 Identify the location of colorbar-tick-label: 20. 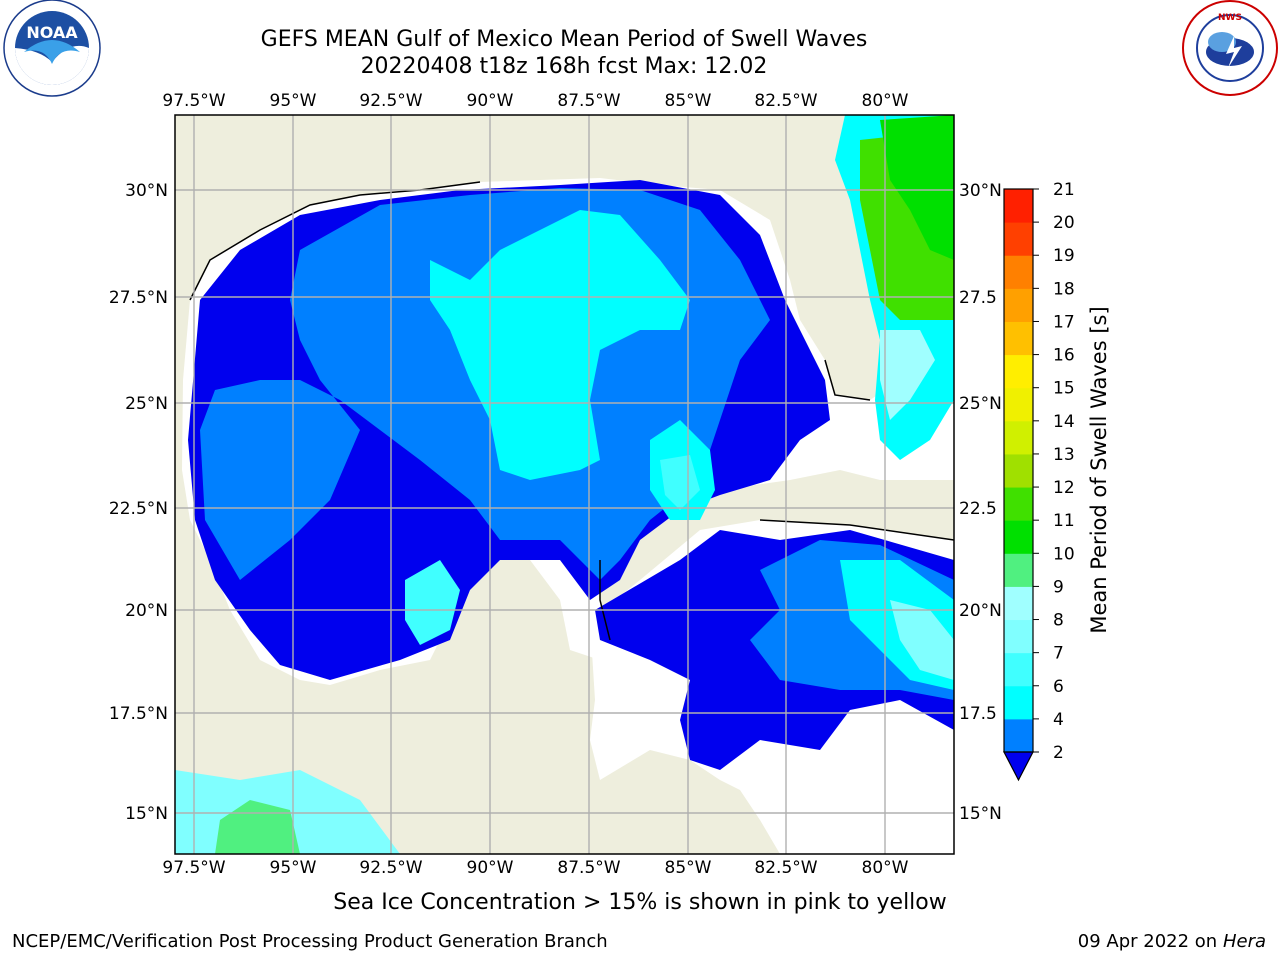
(1064, 223).